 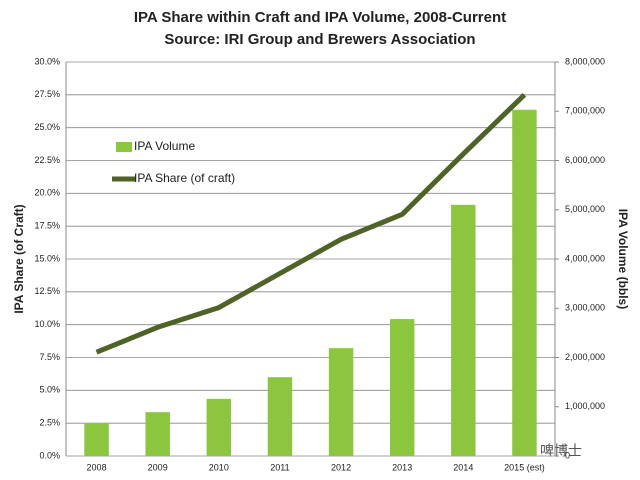 What do you see at coordinates (585, 61) in the screenshot?
I see `y2-tick-label: 8,000,000` at bounding box center [585, 61].